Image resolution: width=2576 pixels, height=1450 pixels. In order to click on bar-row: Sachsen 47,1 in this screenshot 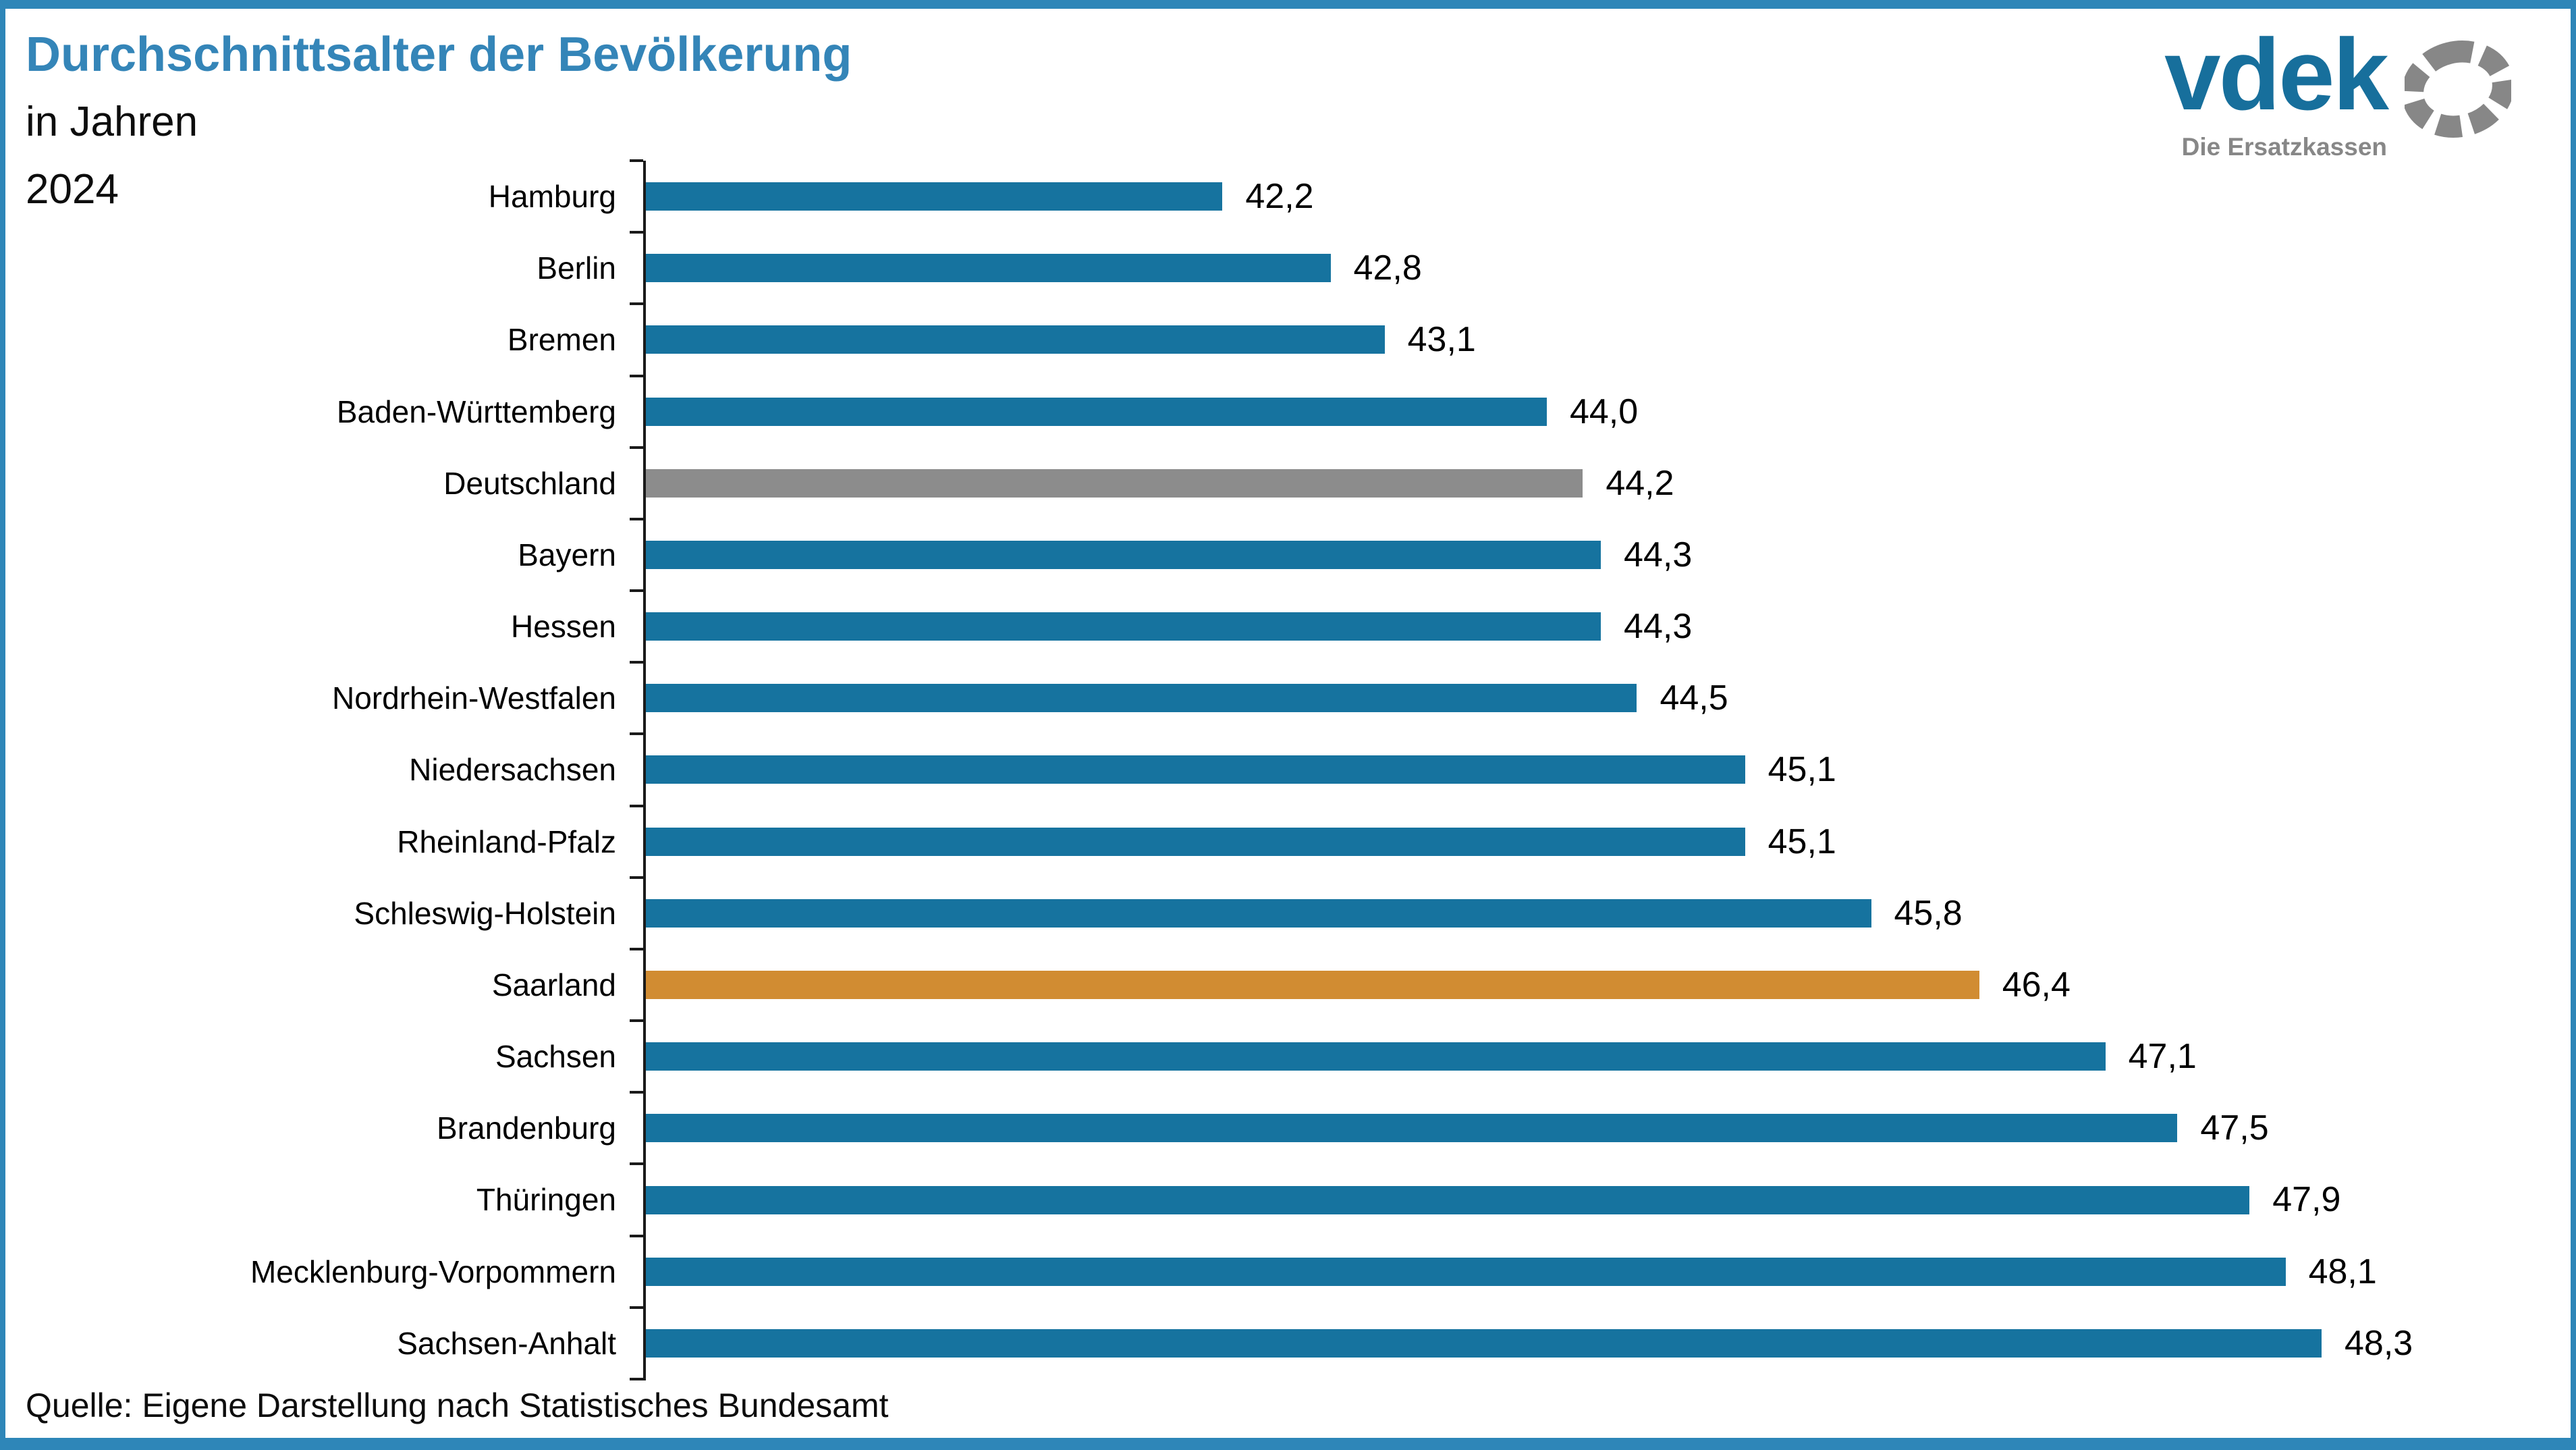, I will do `click(1290, 1056)`.